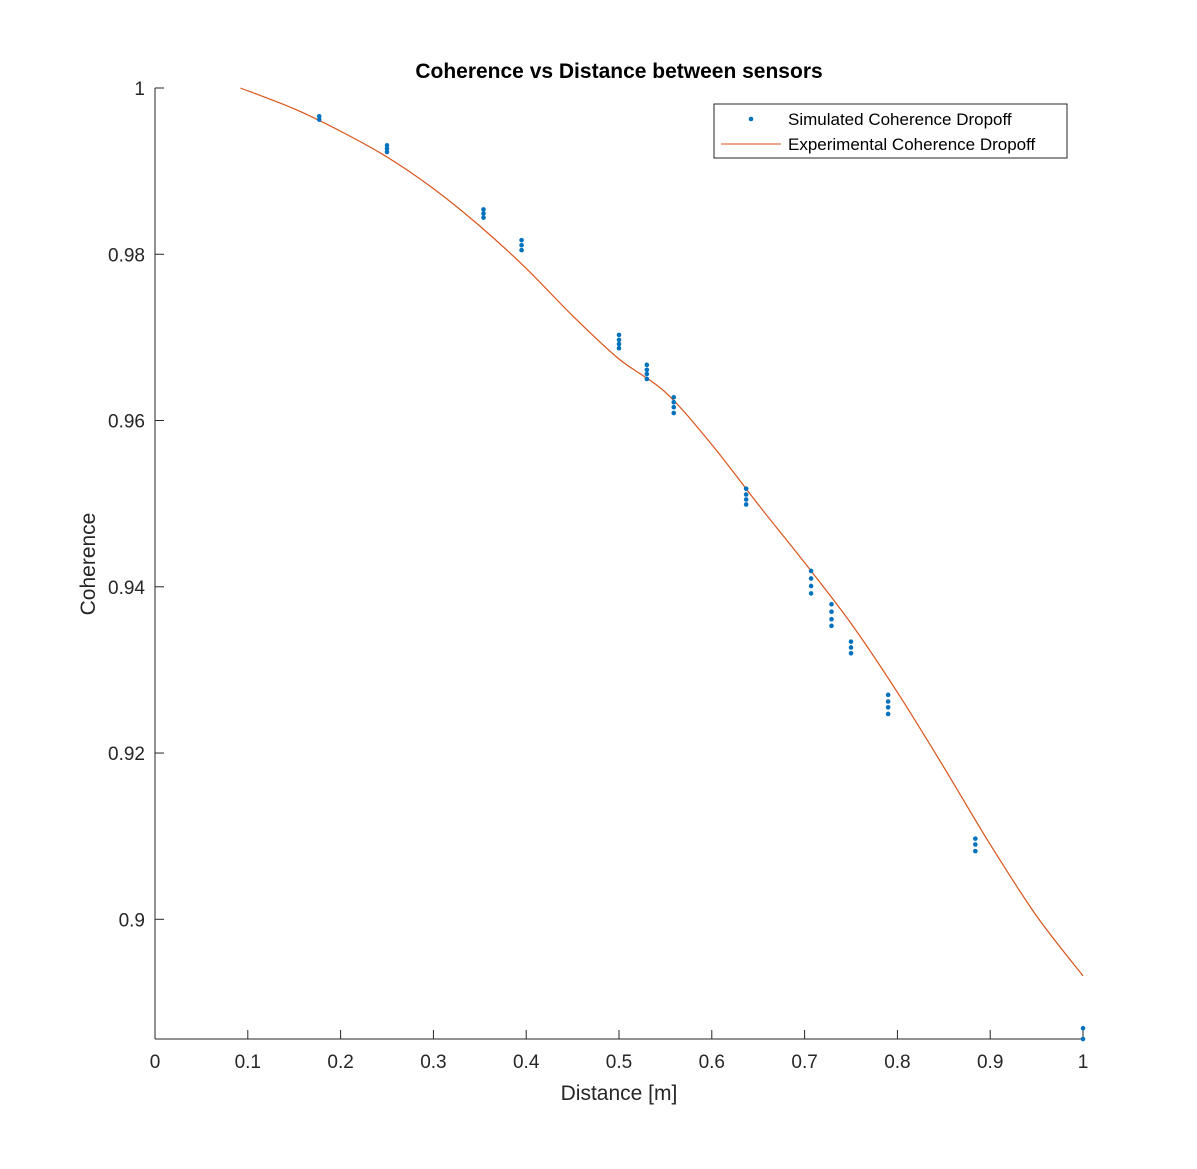 The width and height of the screenshot is (1197, 1169). Describe the element at coordinates (619, 1093) in the screenshot. I see `x-axis-label: Distance [m]` at that location.